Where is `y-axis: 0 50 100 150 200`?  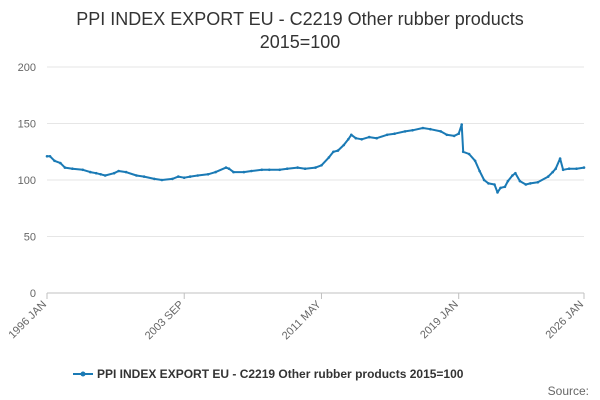 y-axis: 0 50 100 150 200 is located at coordinates (27, 181).